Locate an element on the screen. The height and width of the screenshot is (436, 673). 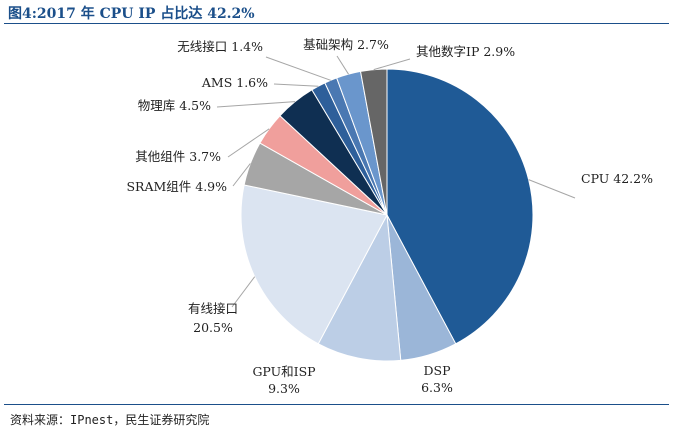
slice-label-9: 无线接口 1.4% is located at coordinates (220, 46).